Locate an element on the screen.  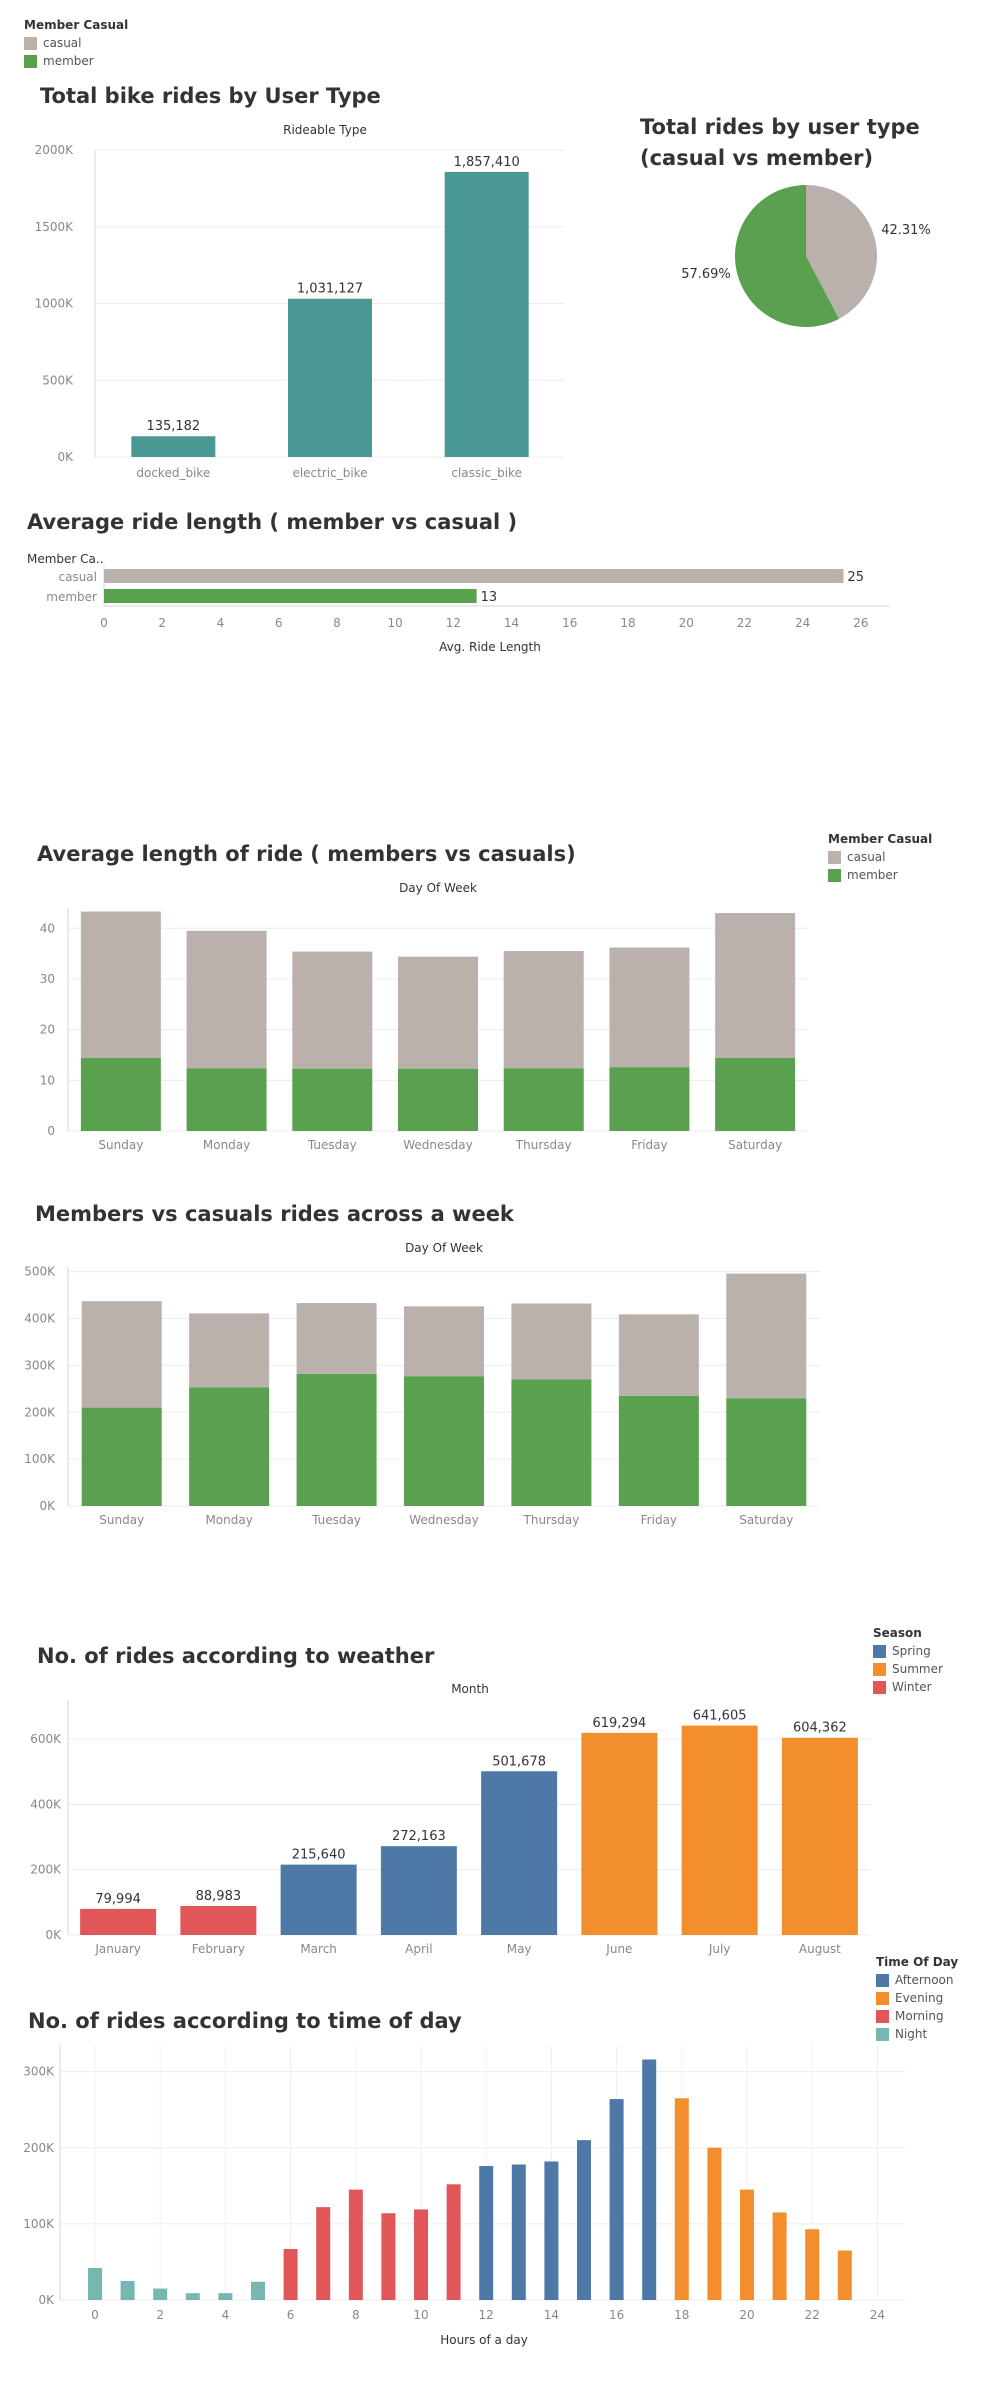
x-axis-title: Avg. Ride Length is located at coordinates (490, 647).